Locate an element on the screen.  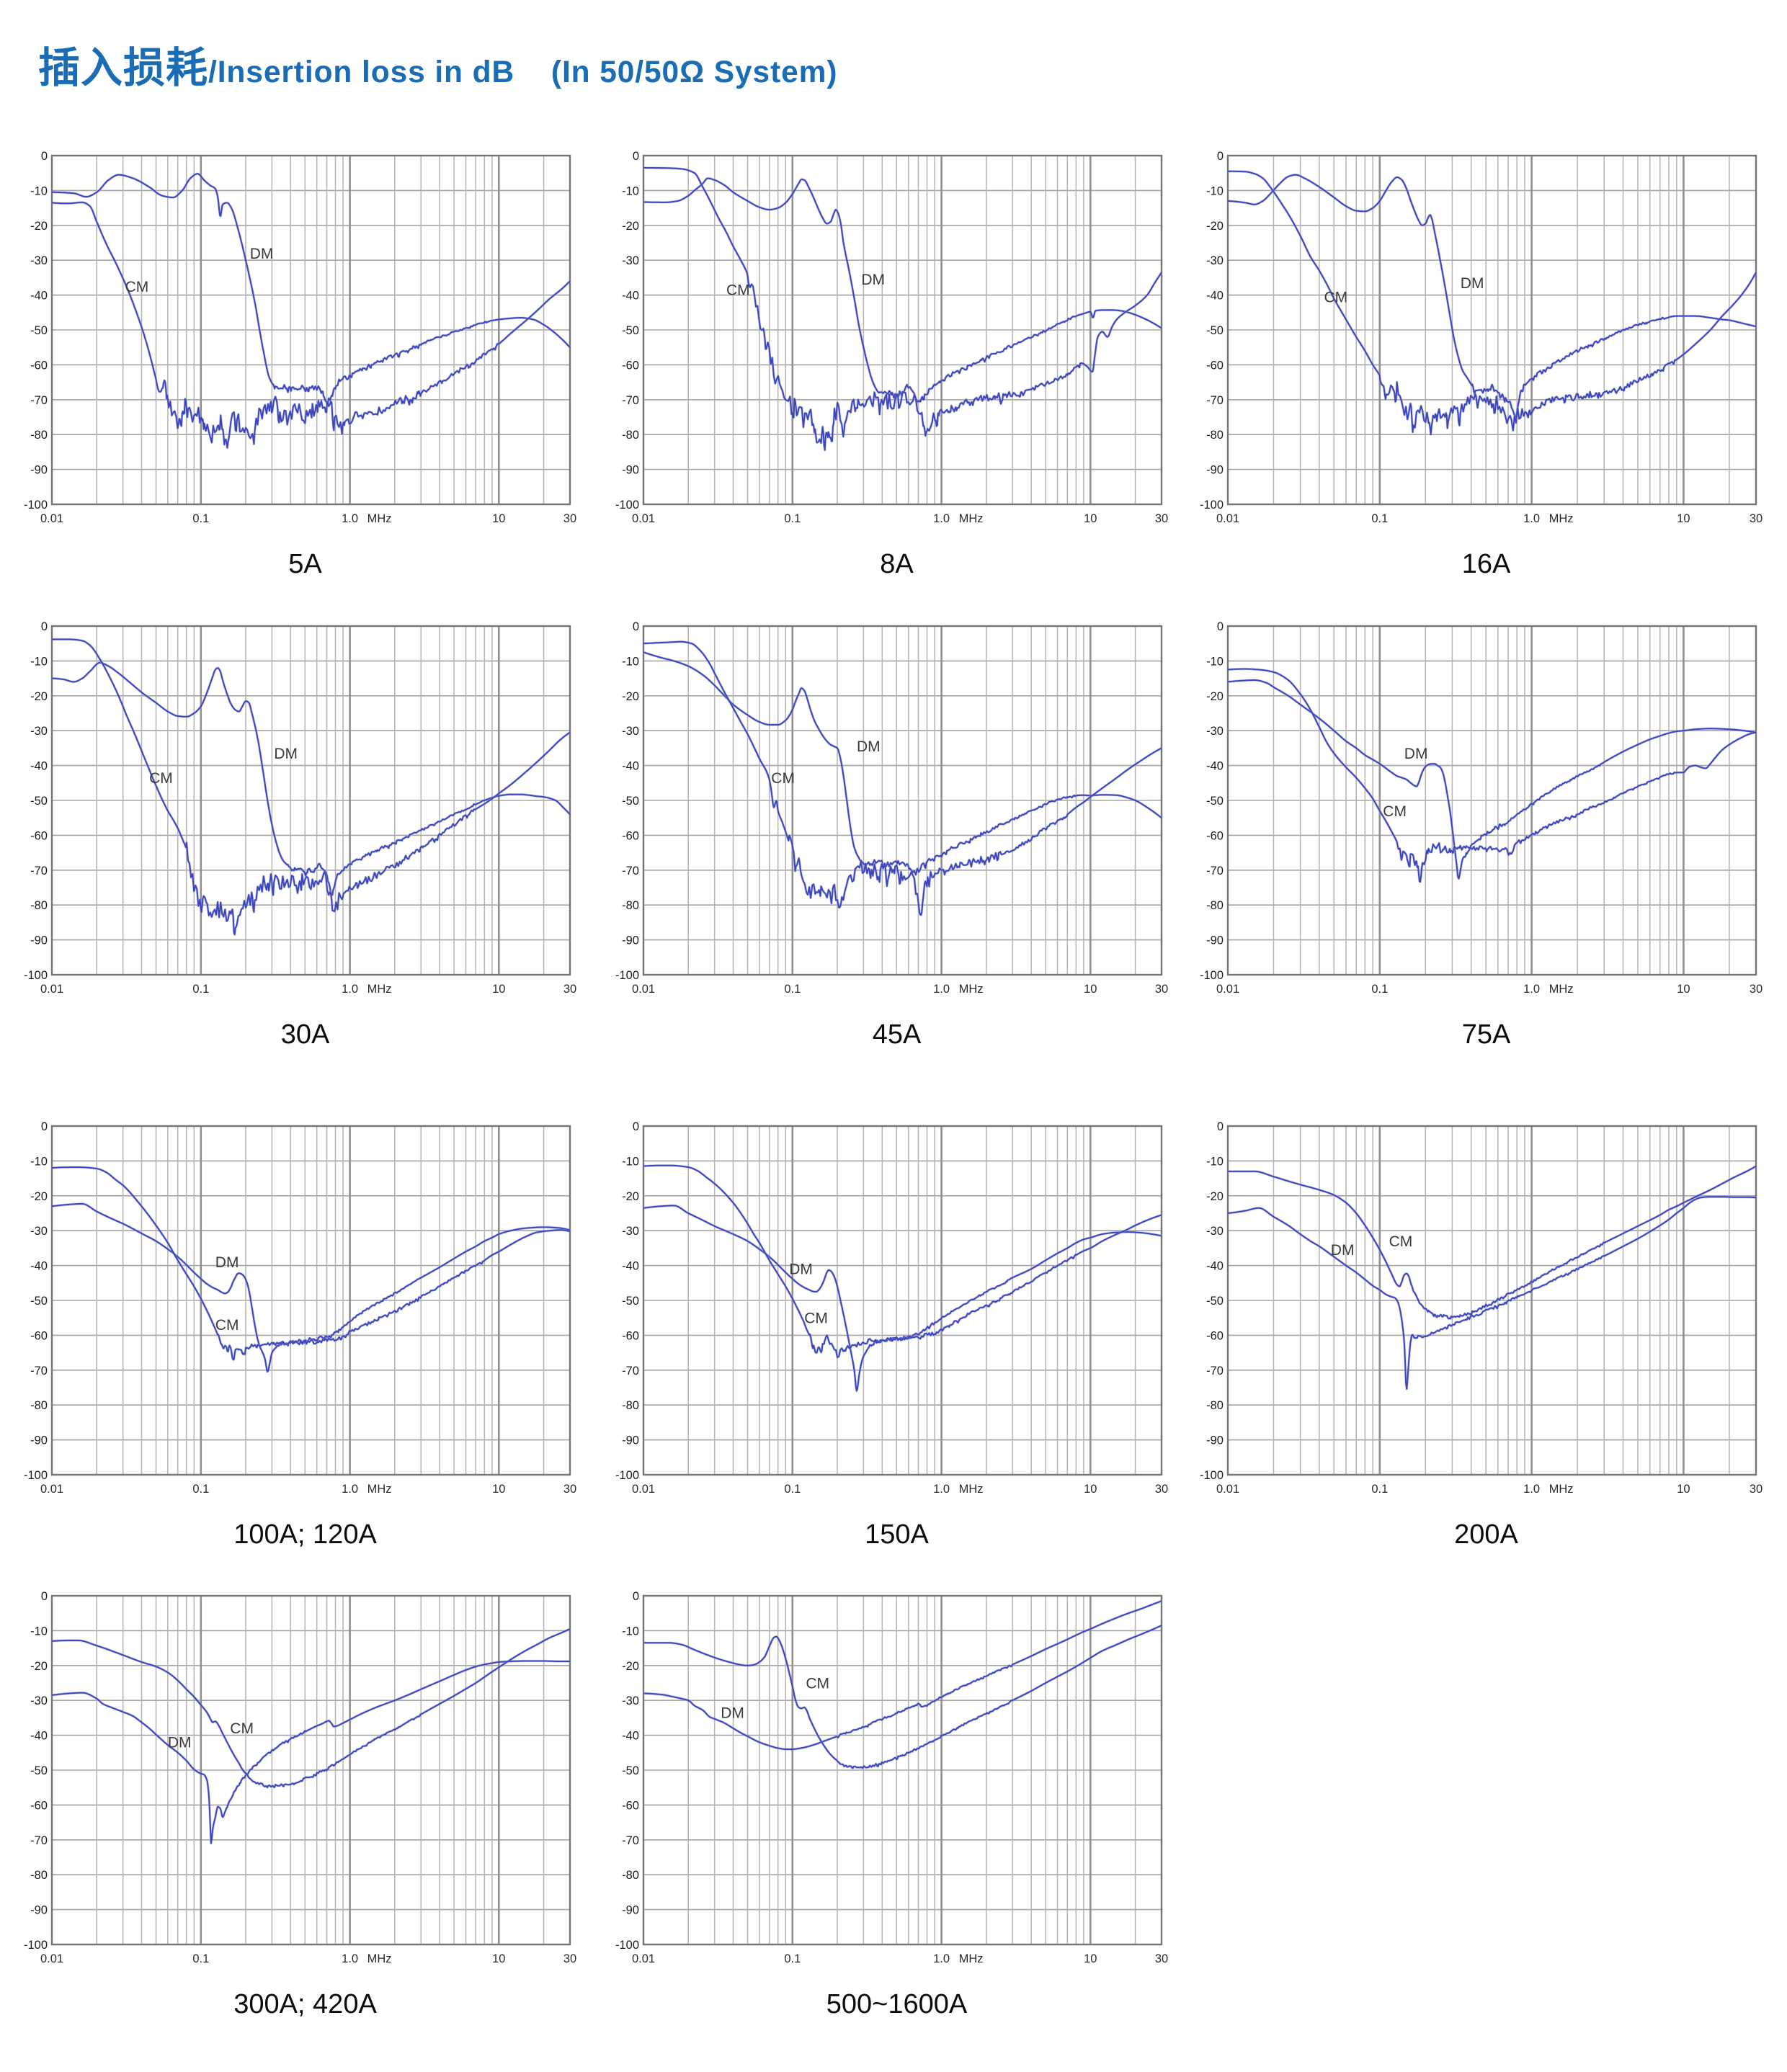
svg-text: 500~1600A is located at coordinates (897, 2004).